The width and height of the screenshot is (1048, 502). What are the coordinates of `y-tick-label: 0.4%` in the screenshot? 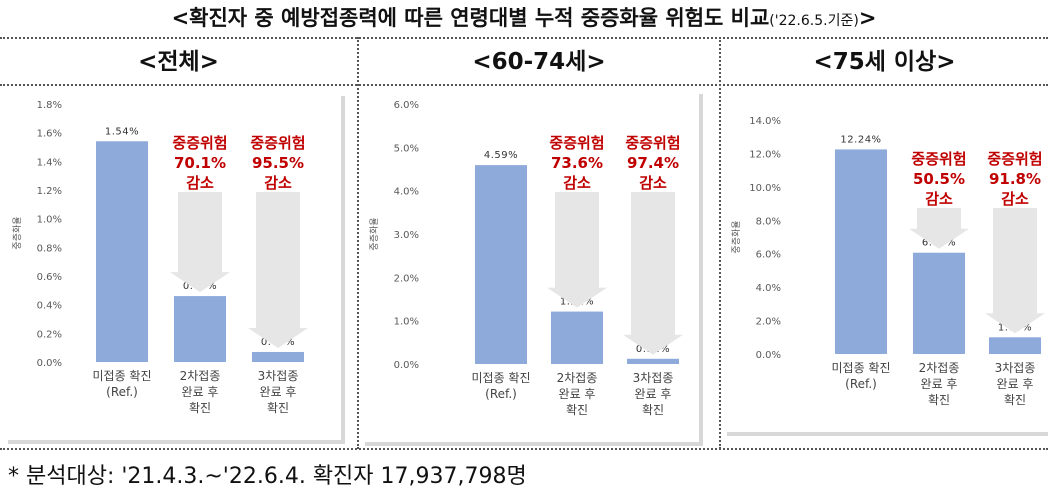 It's located at (49, 306).